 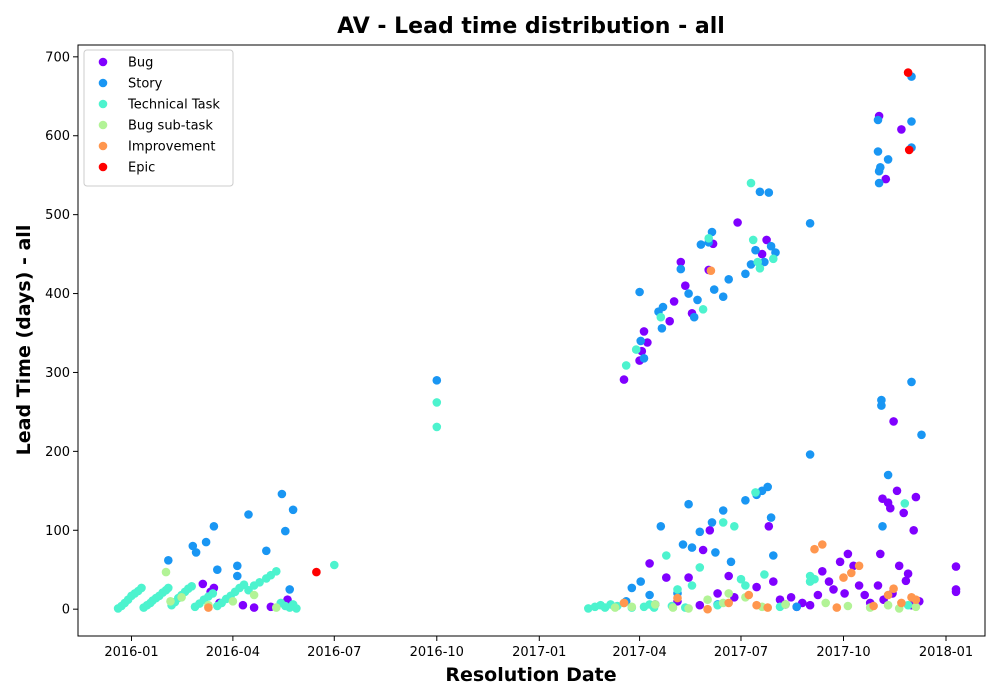 I want to click on y-axis-label: Lead Time (days) - all, so click(x=24, y=340).